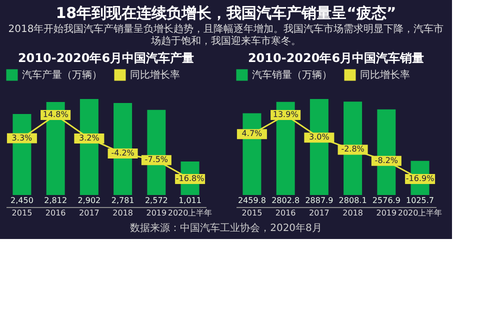 This screenshot has height=320, width=480. What do you see at coordinates (252, 200) in the screenshot?
I see `data-label: 2459.8` at bounding box center [252, 200].